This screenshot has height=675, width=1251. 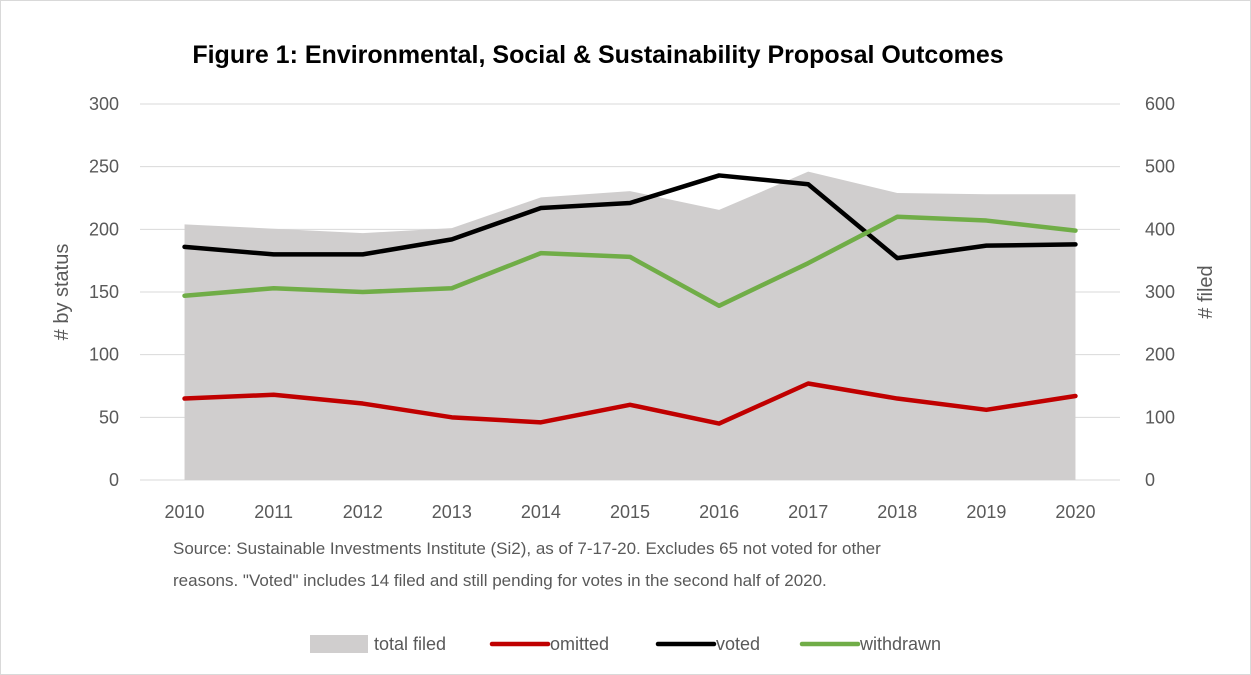 I want to click on left-tick-label: 50, so click(x=109, y=417).